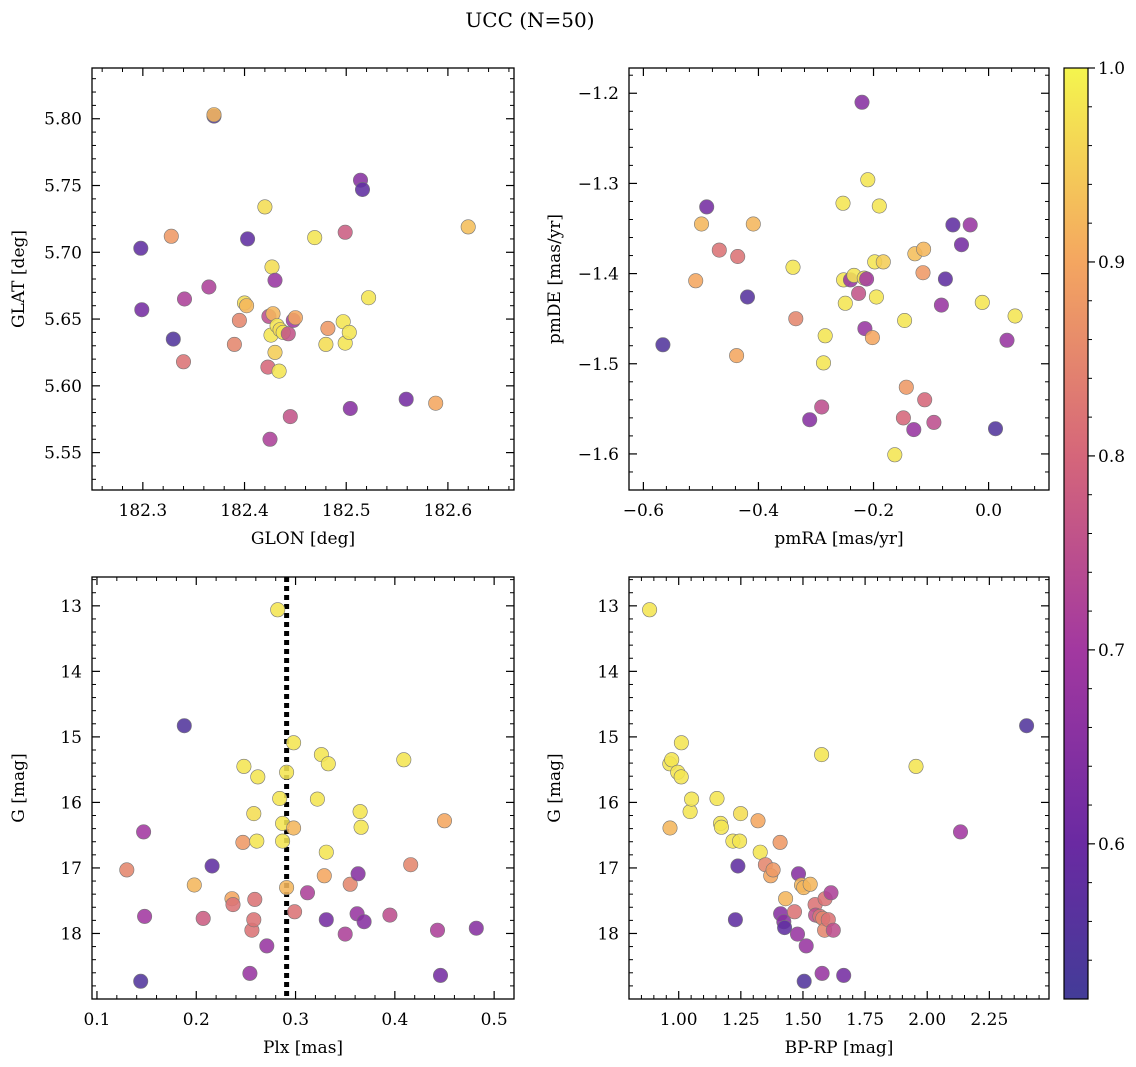  What do you see at coordinates (1094, 529) in the screenshot?
I see `colorbar: 0.6 0.7 0.8 0.9 1.0` at bounding box center [1094, 529].